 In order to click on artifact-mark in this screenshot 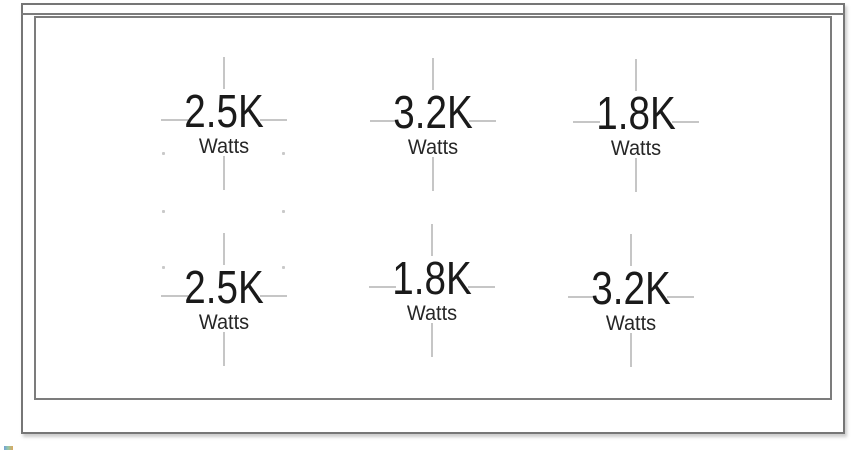, I will do `click(8, 448)`.